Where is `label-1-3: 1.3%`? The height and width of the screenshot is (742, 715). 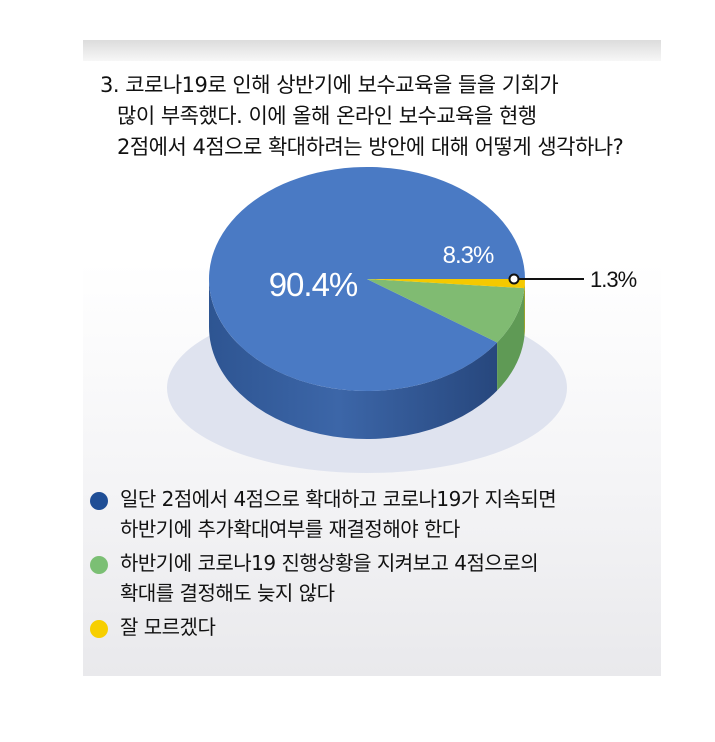 label-1-3: 1.3% is located at coordinates (613, 279).